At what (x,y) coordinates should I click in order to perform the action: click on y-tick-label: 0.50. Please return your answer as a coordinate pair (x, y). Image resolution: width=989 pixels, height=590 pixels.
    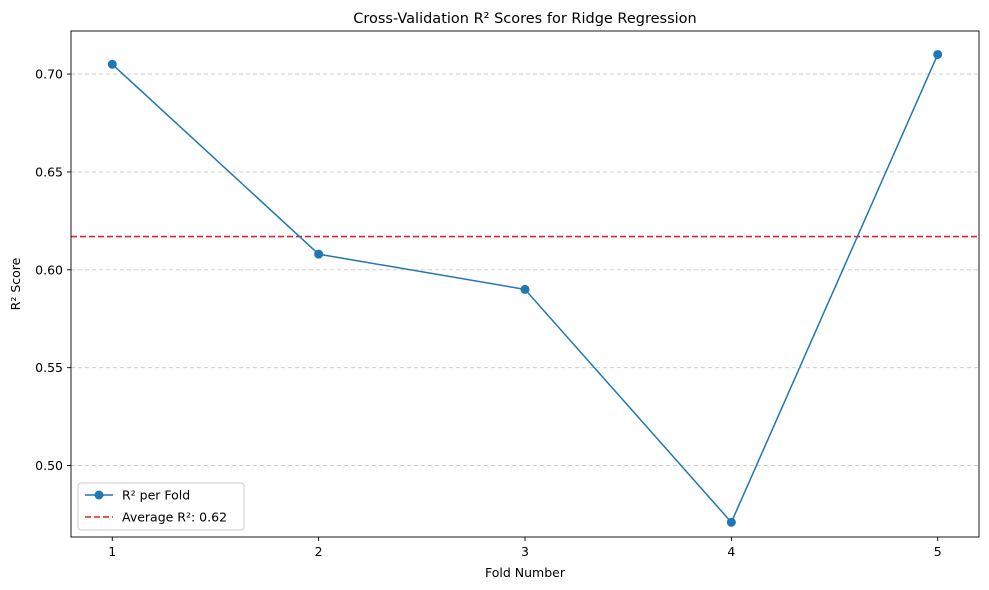
    Looking at the image, I should click on (49, 465).